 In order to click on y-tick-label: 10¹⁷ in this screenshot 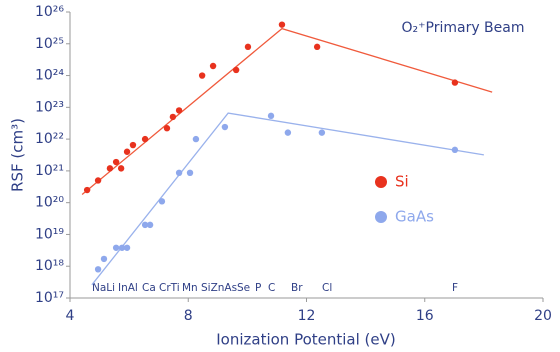, I will do `click(49, 298)`.